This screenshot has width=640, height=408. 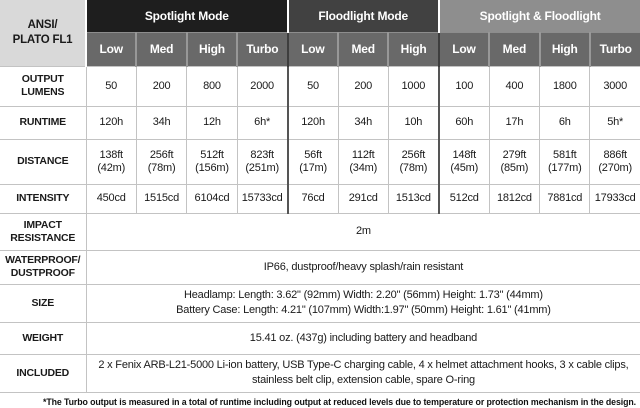 I want to click on row-label: WATERPROOF/ DUSTPROOF, so click(x=43, y=267).